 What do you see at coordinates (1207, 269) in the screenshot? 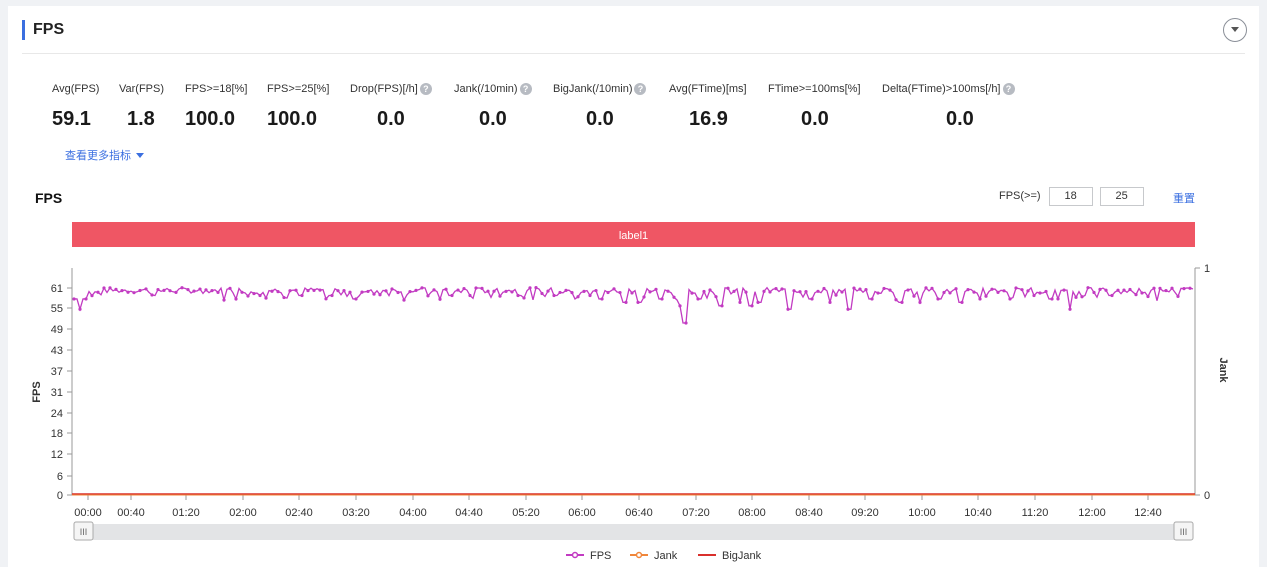
I see `y2-tick-label: 1` at bounding box center [1207, 269].